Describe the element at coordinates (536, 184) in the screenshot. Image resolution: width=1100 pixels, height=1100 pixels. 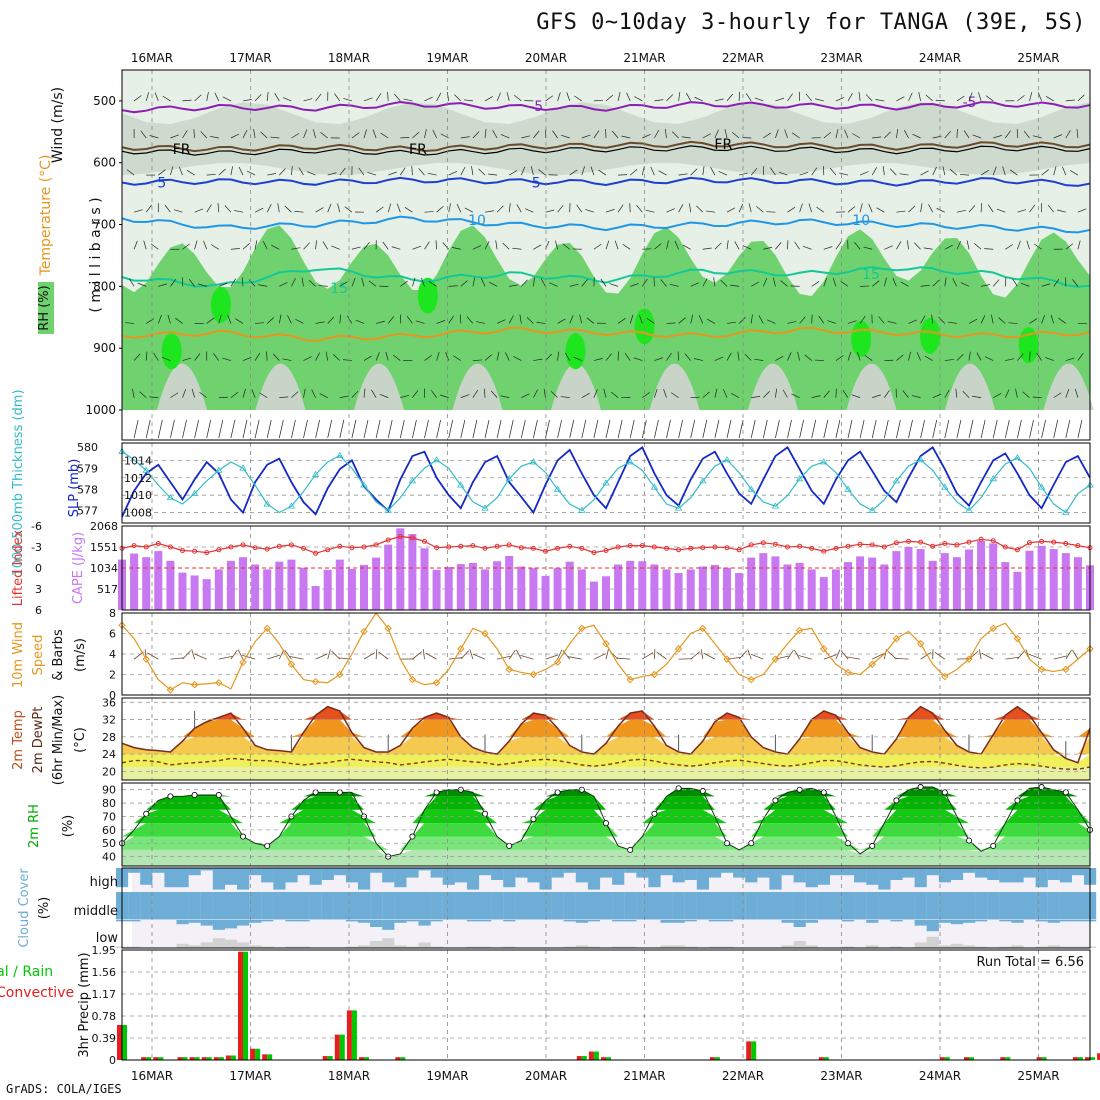
I see `contour-label: 5` at that location.